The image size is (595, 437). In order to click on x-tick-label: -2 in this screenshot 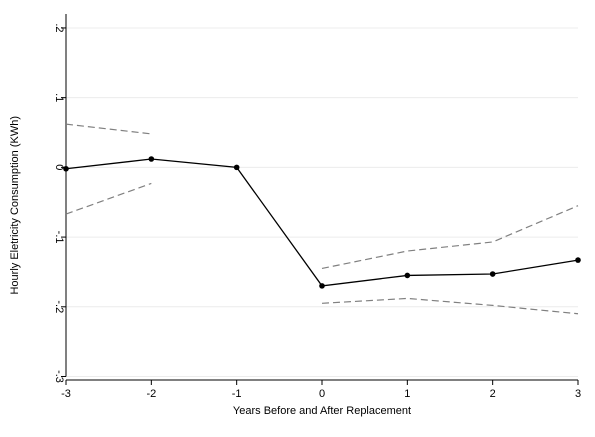, I will do `click(151, 394)`.